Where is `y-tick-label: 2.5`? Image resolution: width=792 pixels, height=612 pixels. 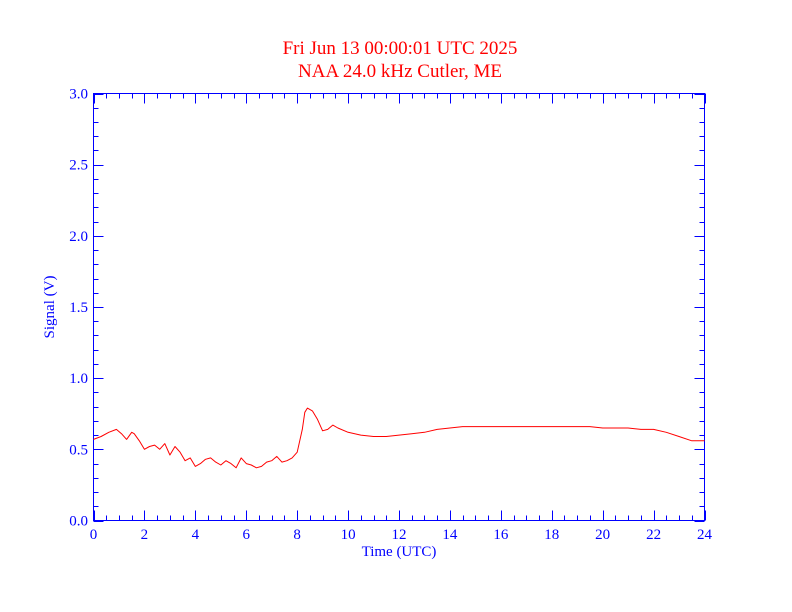 y-tick-label: 2.5 is located at coordinates (78, 166).